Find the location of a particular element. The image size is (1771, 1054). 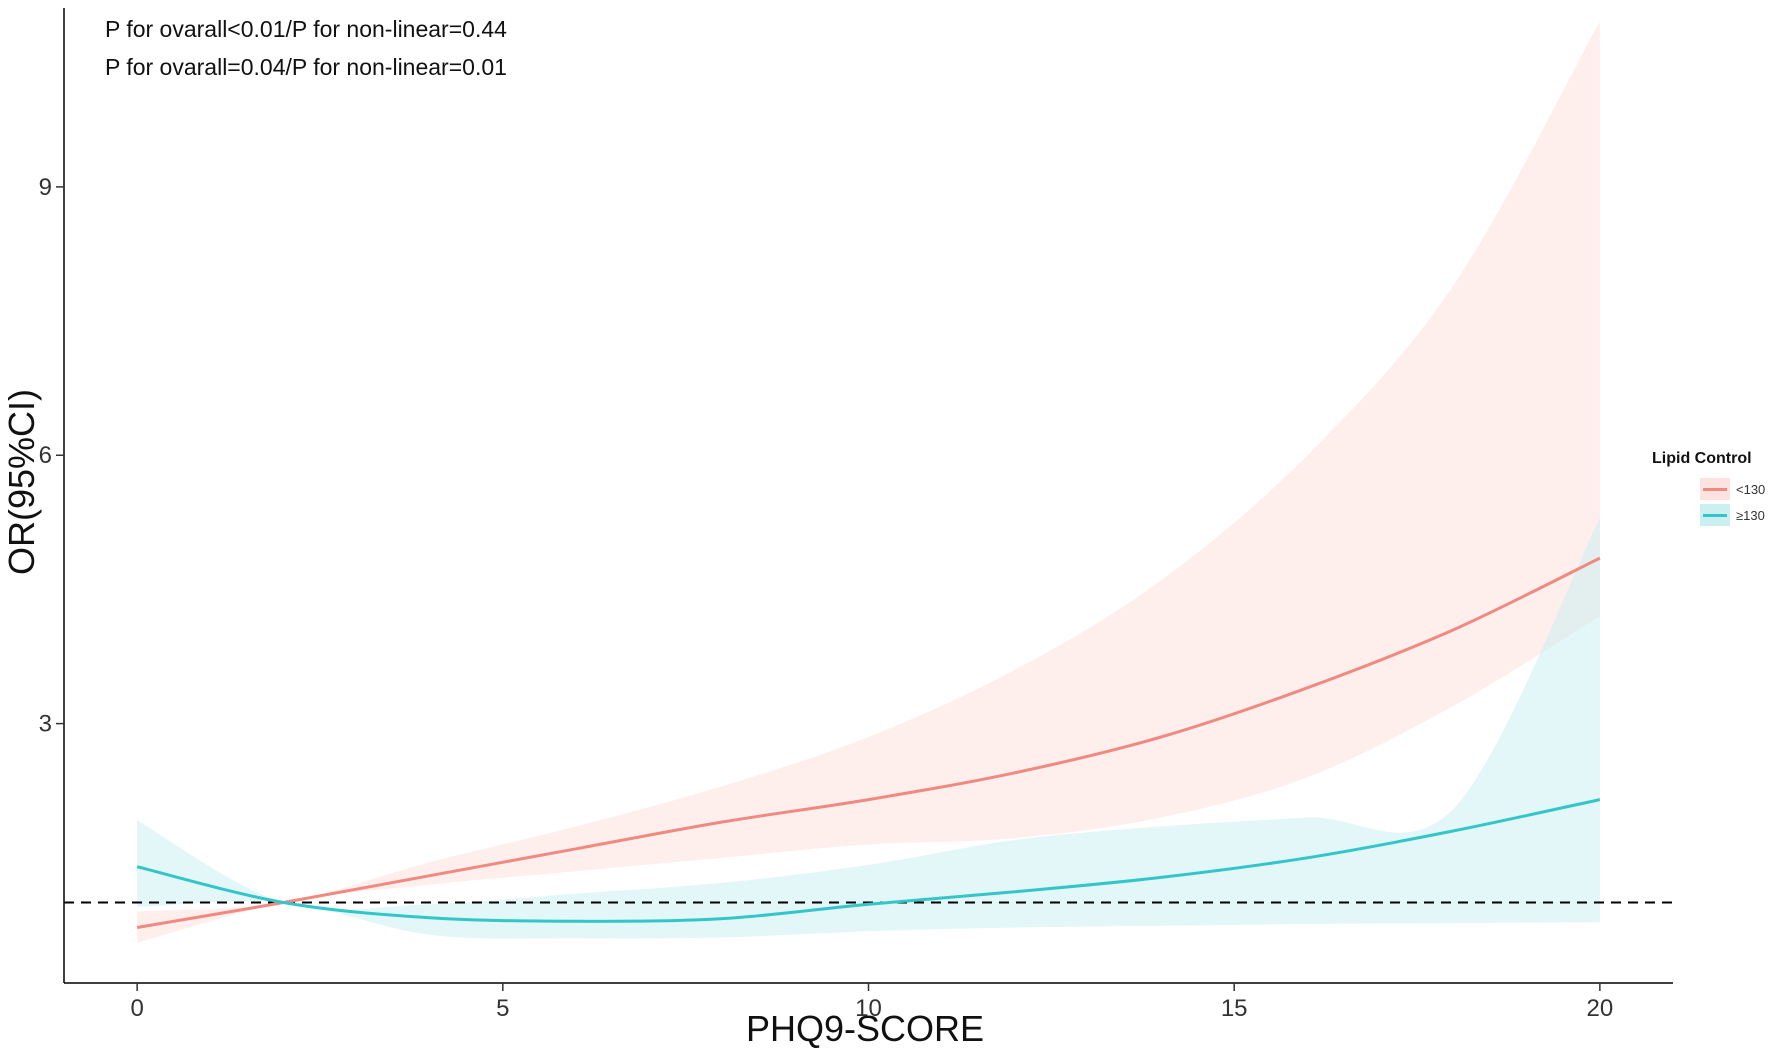

x-tick-label-5: 5 is located at coordinates (502, 1008).